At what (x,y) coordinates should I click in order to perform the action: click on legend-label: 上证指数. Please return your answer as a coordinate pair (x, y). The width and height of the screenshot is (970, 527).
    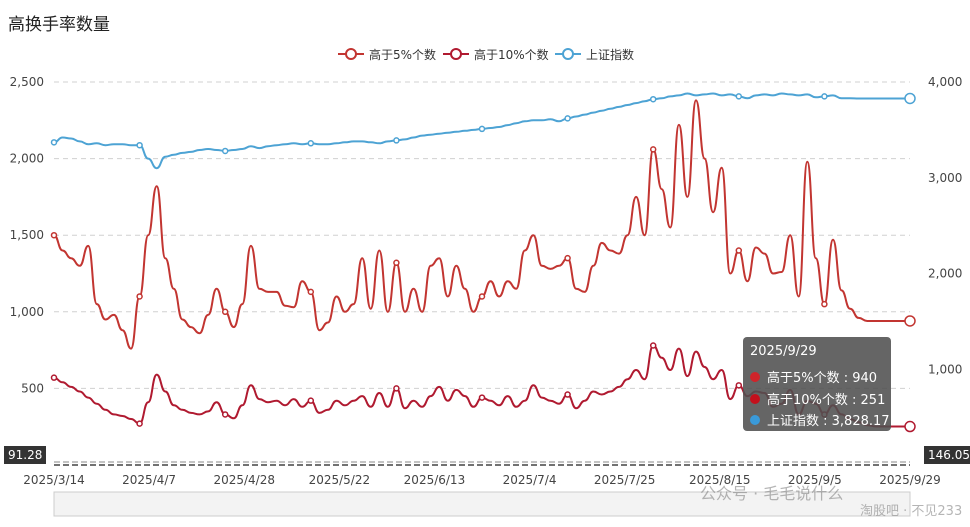
    Looking at the image, I should click on (610, 54).